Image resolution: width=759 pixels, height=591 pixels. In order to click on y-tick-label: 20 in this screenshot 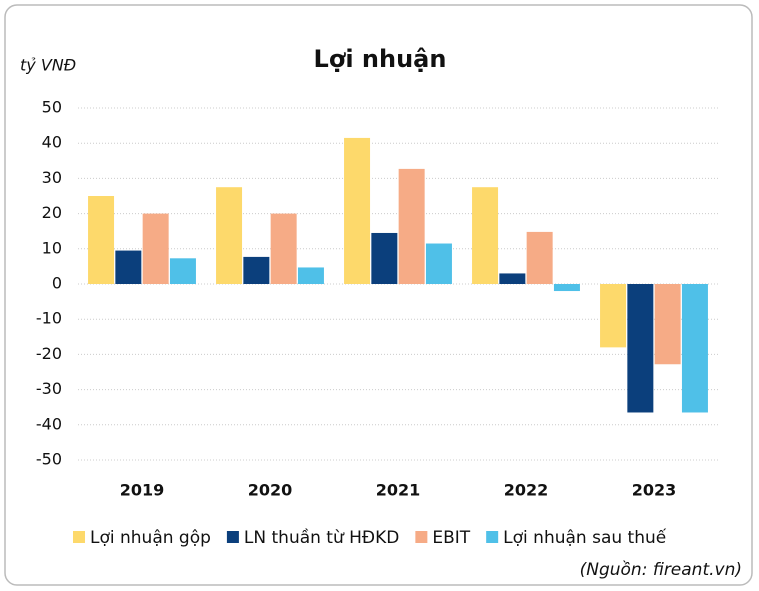, I will do `click(52, 212)`.